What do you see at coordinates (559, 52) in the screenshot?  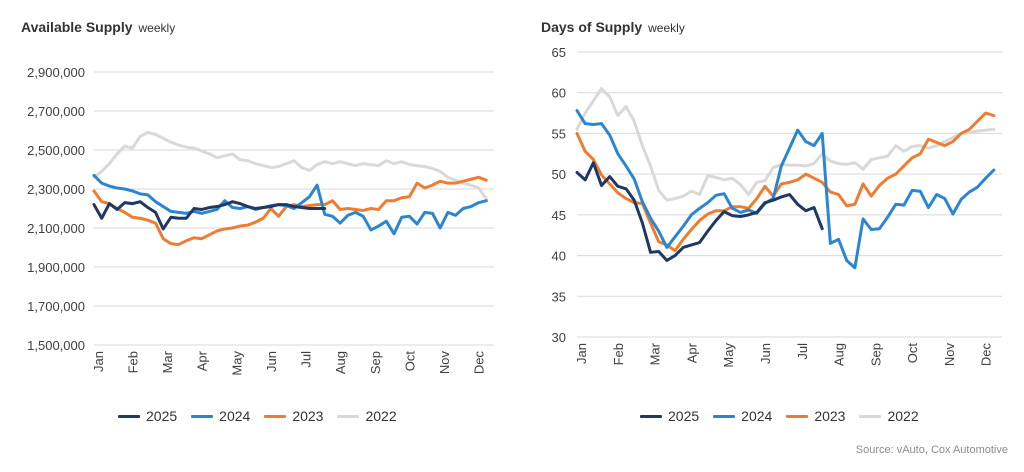 I see `y-tick-label: 65` at bounding box center [559, 52].